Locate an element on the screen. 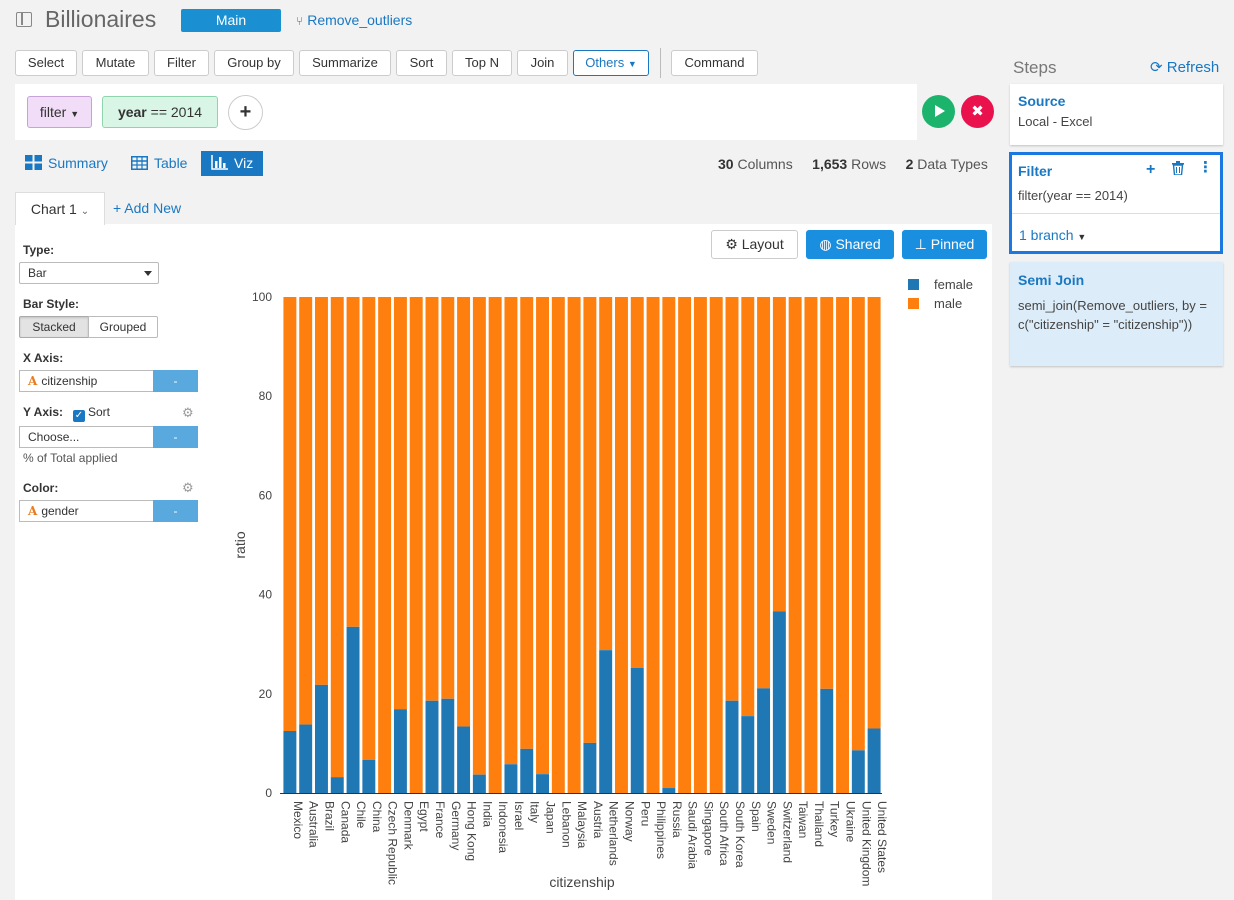 The height and width of the screenshot is (900, 1234). sort-checkbox: ✓ Sort is located at coordinates (91, 413).